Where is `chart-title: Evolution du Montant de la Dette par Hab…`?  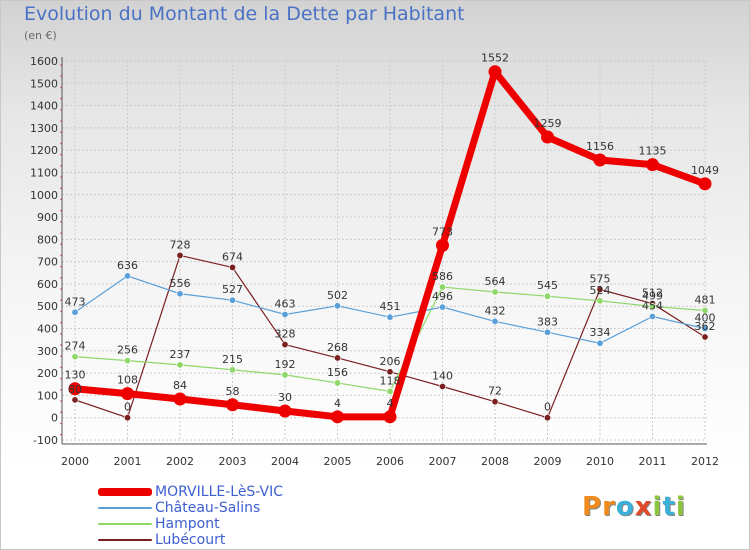
chart-title: Evolution du Montant de la Dette par Hab… is located at coordinates (244, 14).